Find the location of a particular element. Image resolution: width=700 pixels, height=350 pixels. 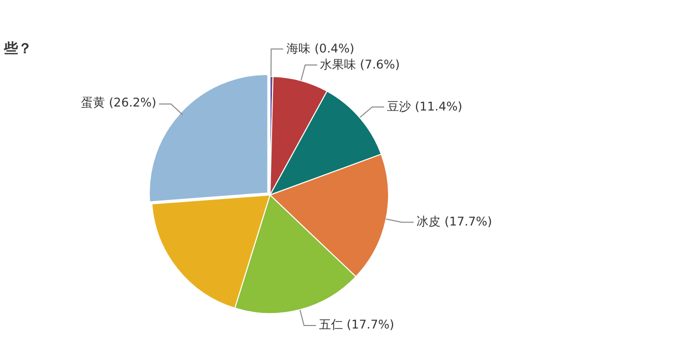

slice-label: 五仁 (17.7%) is located at coordinates (356, 324).